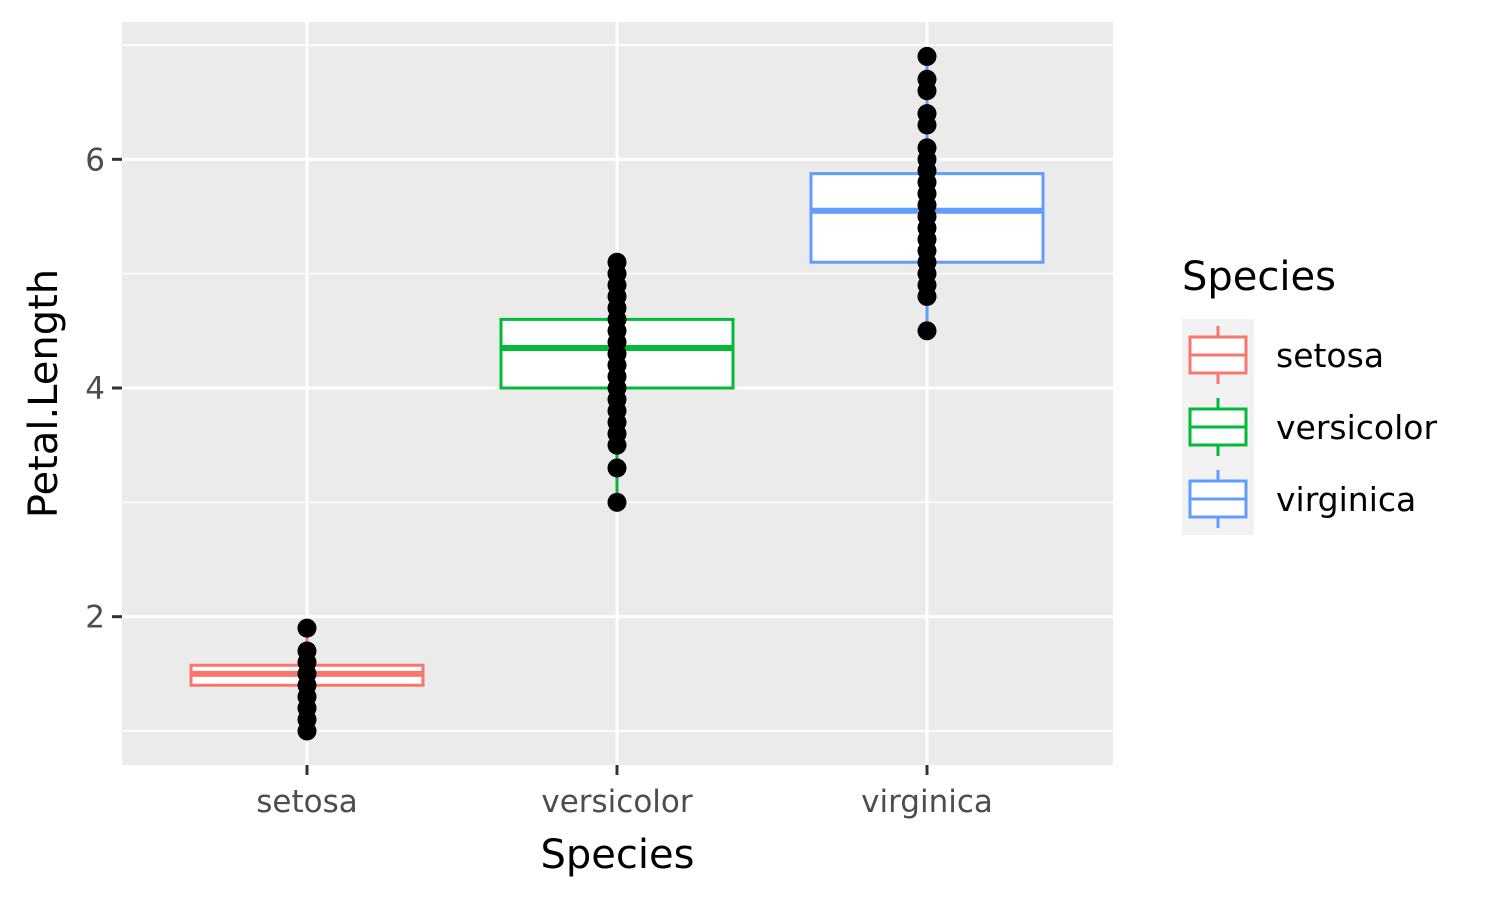  Describe the element at coordinates (927, 802) in the screenshot. I see `x-tick-label: virginica` at that location.